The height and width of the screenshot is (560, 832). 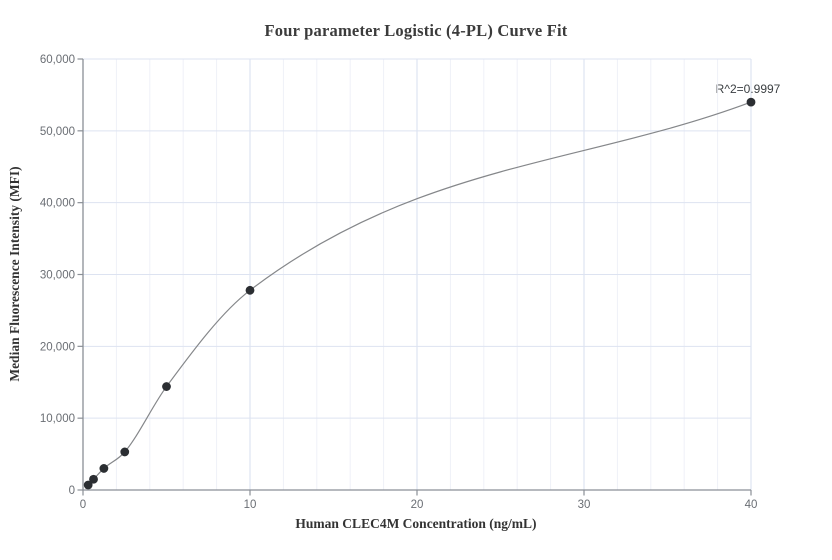 What do you see at coordinates (72, 491) in the screenshot?
I see `y-tick-label: 0` at bounding box center [72, 491].